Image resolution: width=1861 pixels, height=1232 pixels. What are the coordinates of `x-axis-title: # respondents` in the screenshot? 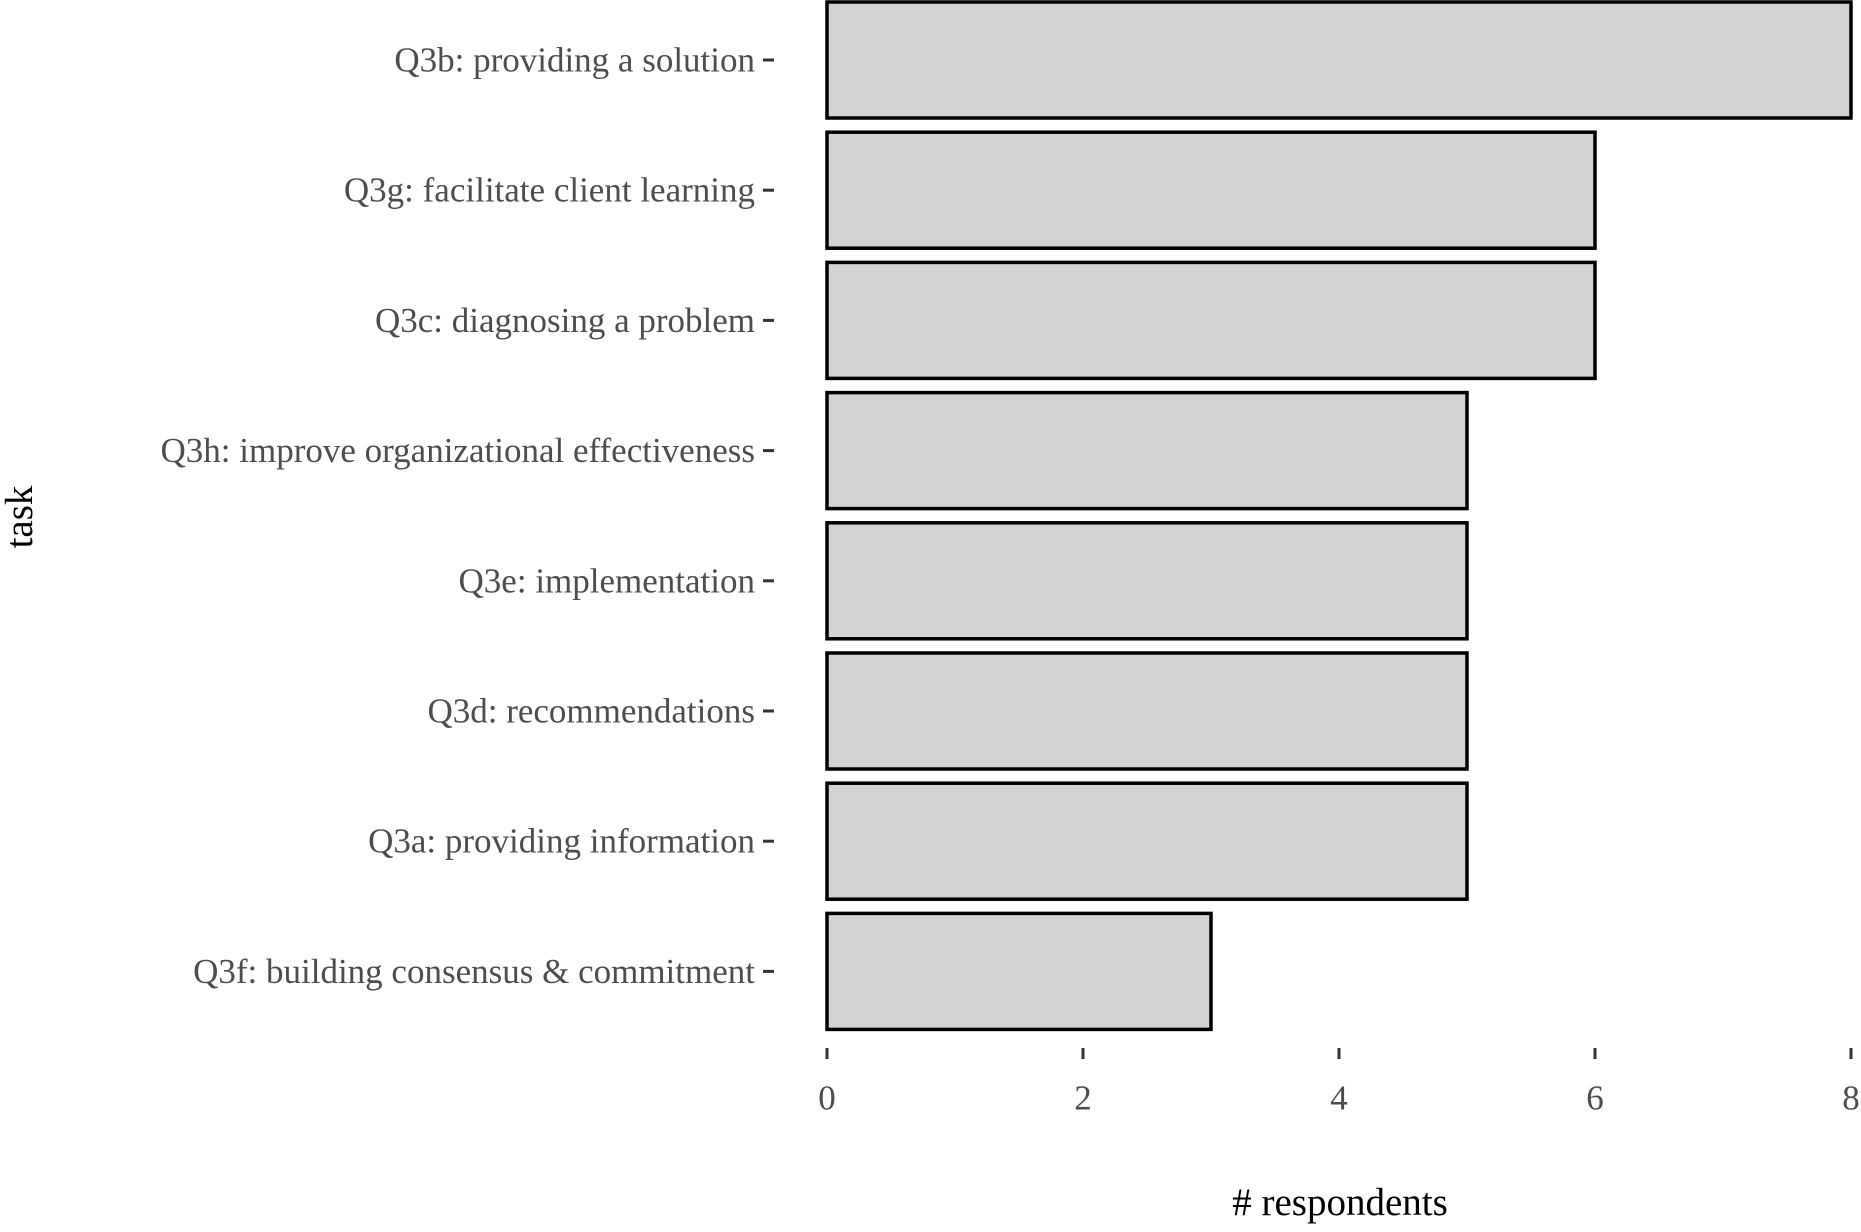 It's located at (1340, 1202).